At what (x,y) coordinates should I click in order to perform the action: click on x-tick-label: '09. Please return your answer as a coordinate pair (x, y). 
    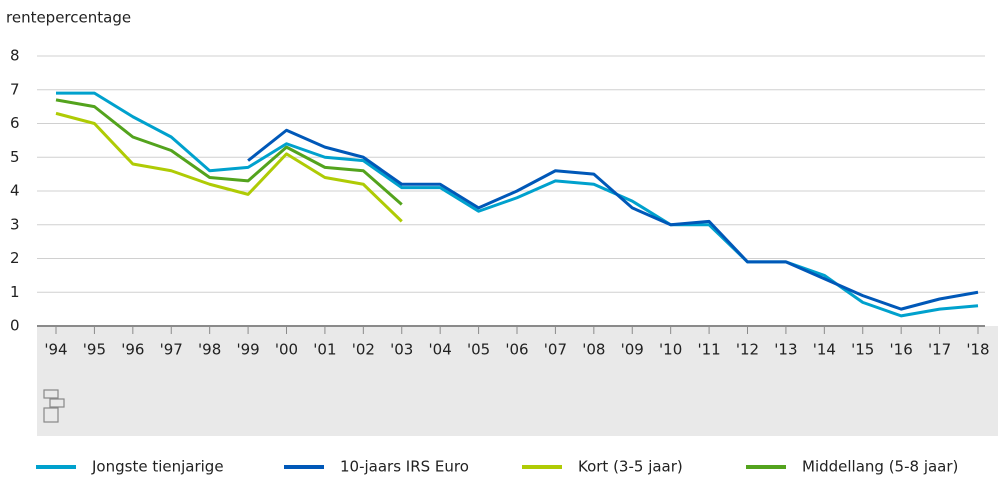
    Looking at the image, I should click on (632, 350).